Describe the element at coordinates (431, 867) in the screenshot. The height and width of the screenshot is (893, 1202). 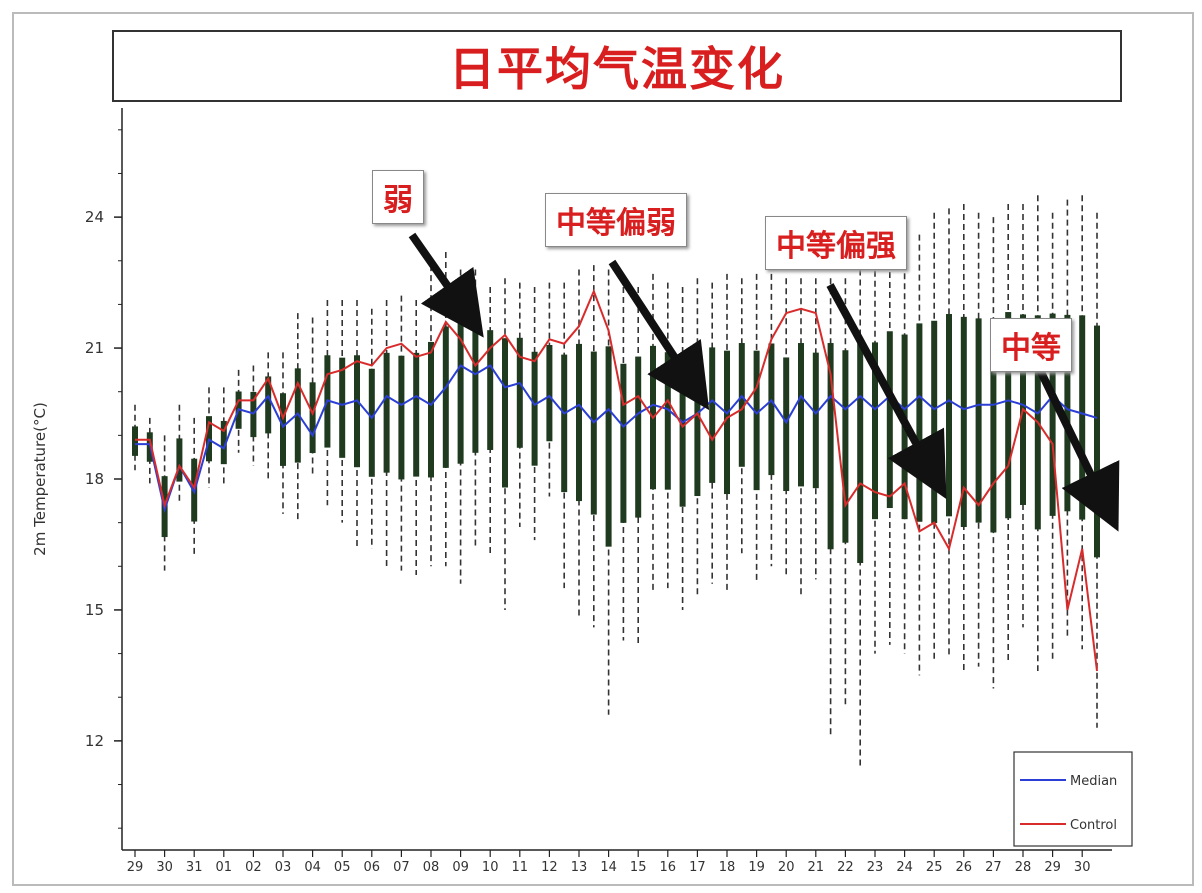
I see `x-tick-label: 08` at that location.